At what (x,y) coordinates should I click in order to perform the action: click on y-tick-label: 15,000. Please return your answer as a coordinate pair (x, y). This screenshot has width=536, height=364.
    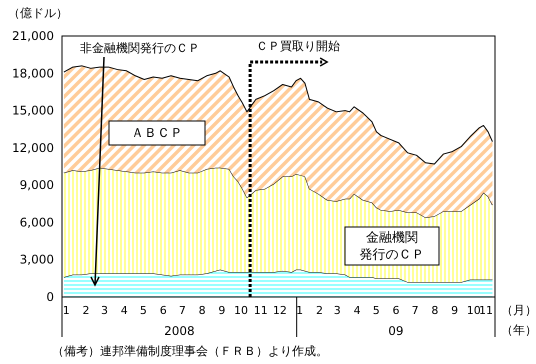
    Looking at the image, I should click on (33, 111).